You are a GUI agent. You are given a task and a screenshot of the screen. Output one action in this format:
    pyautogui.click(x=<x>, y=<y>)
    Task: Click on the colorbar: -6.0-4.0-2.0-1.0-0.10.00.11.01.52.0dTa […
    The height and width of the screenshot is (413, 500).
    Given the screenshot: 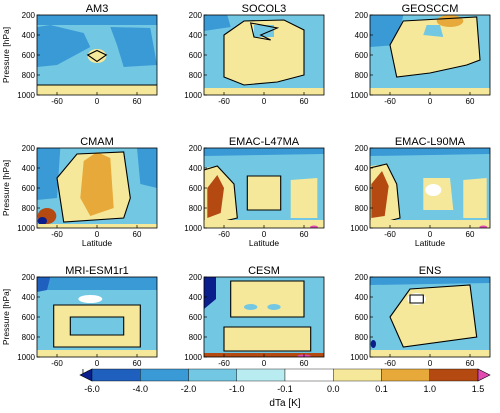 What is the action you would take?
    pyautogui.click(x=285, y=388)
    